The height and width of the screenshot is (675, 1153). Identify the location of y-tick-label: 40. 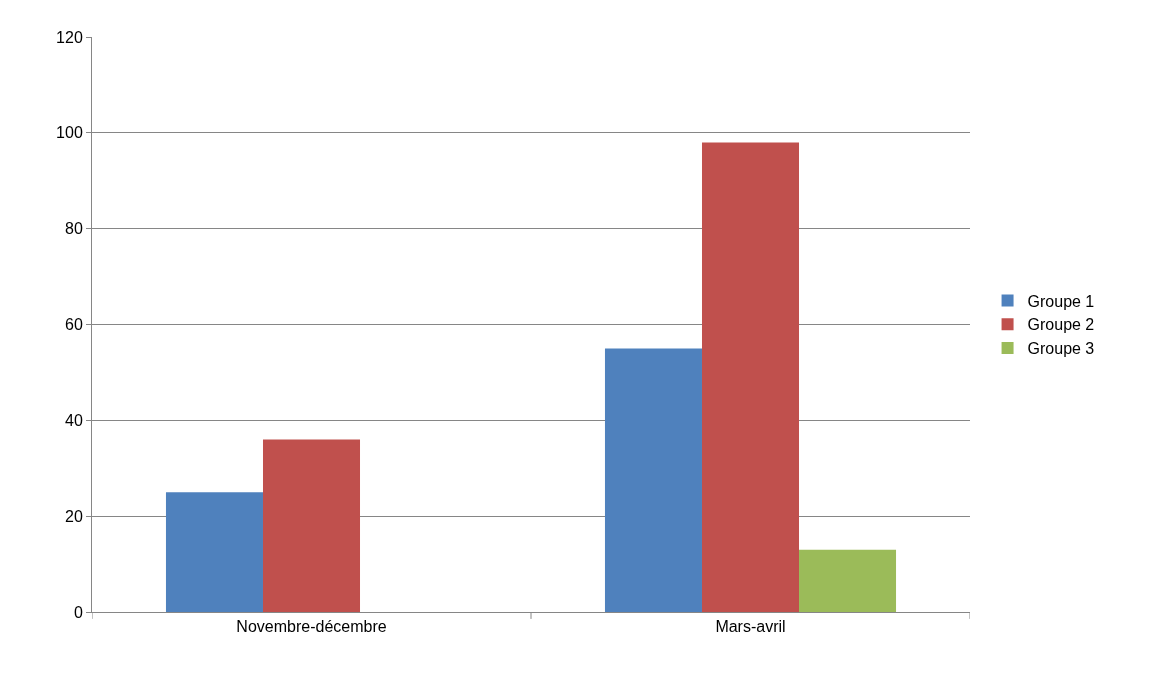
(74, 420).